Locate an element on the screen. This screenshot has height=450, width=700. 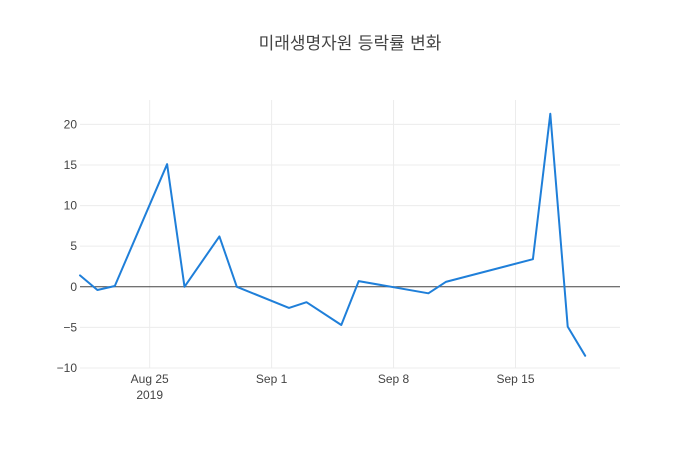
x-tick-label: Sep 1 is located at coordinates (272, 379).